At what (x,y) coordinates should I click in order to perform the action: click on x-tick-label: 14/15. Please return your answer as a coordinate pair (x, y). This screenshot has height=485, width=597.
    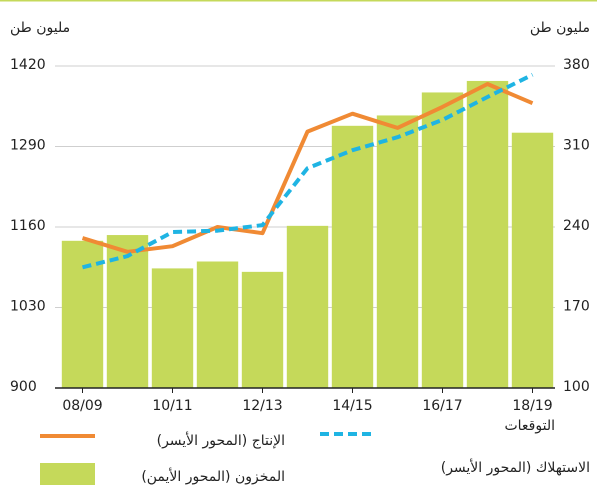
    Looking at the image, I should click on (352, 406).